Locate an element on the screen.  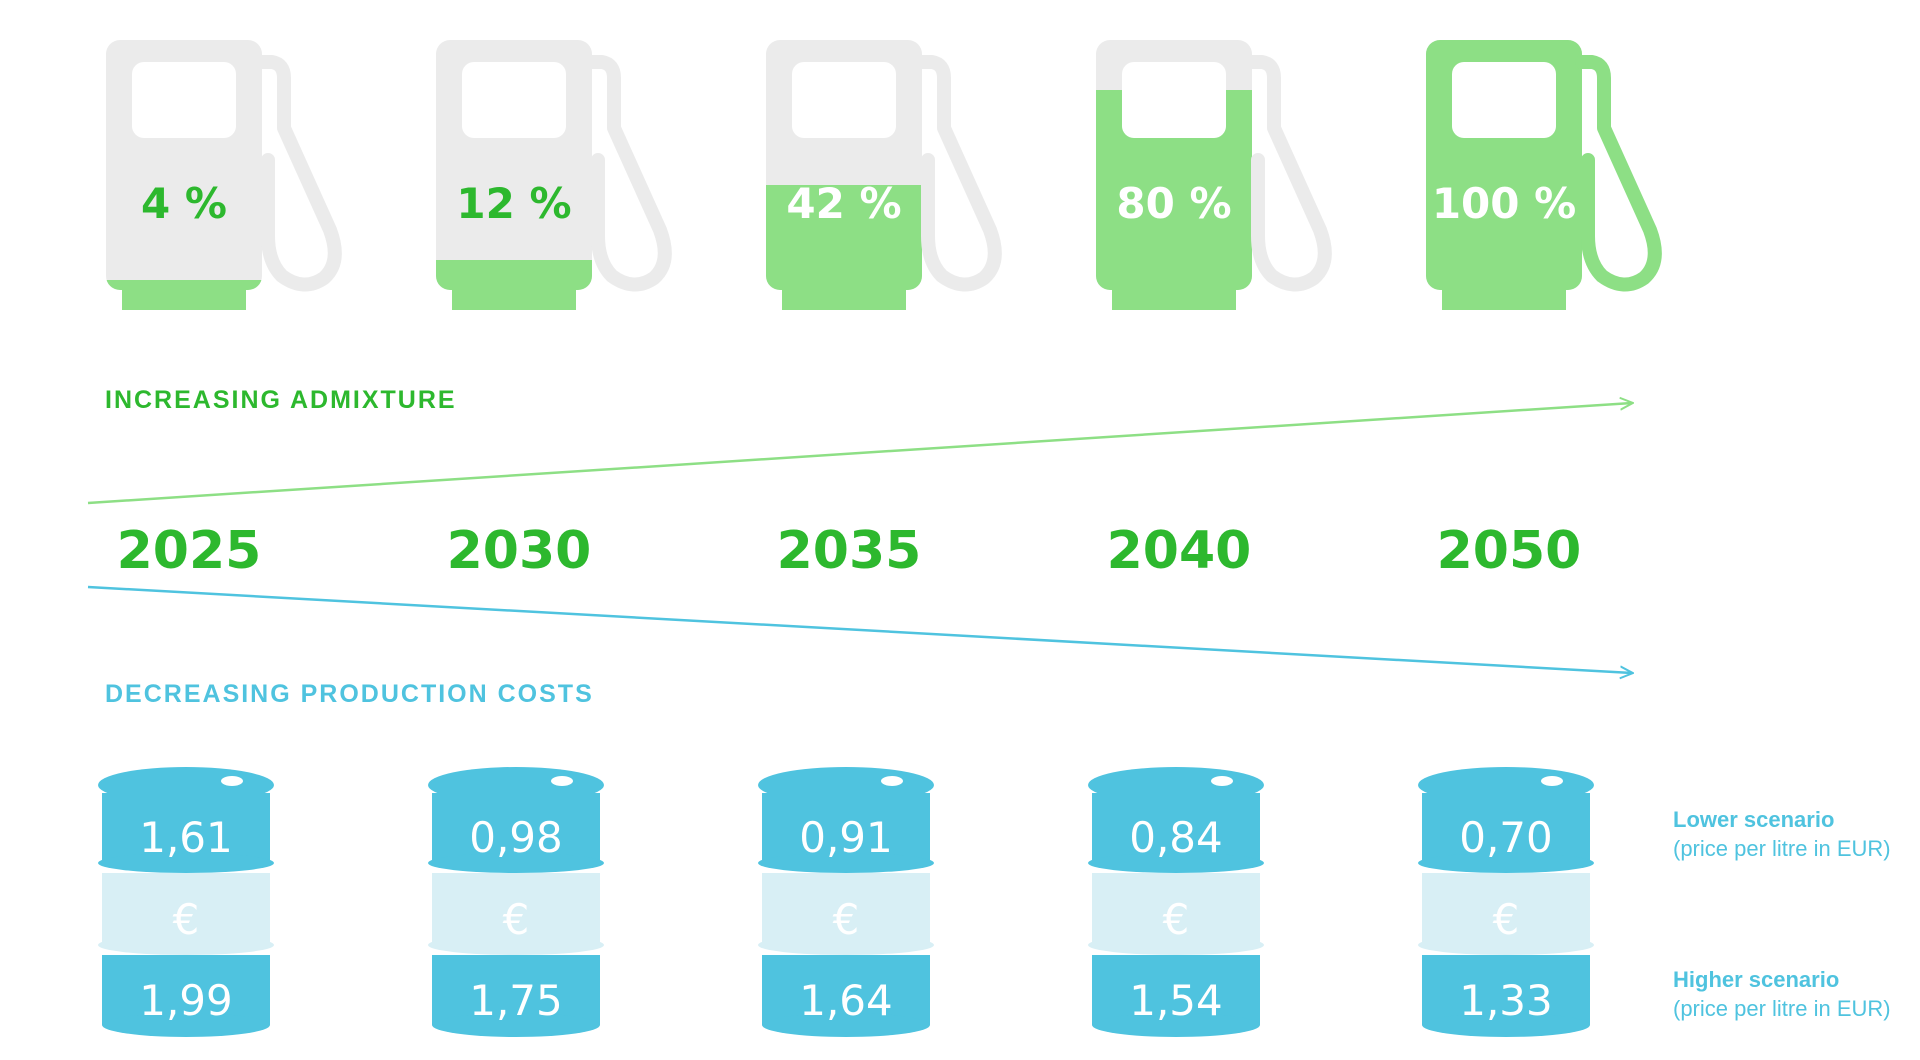
oil-barrel-icon: 1,61 €1,99 is located at coordinates (186, 902).